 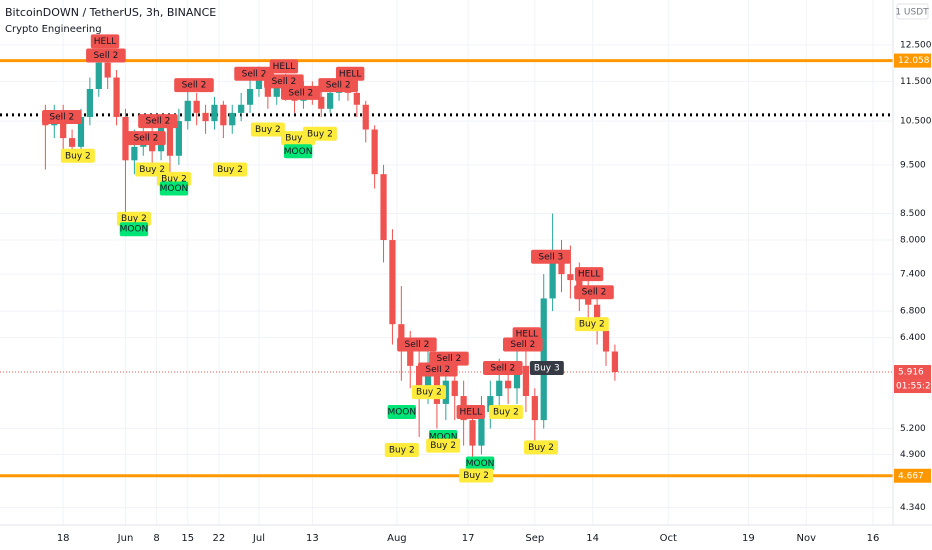 I want to click on last-price-label: 5.916, so click(x=911, y=373).